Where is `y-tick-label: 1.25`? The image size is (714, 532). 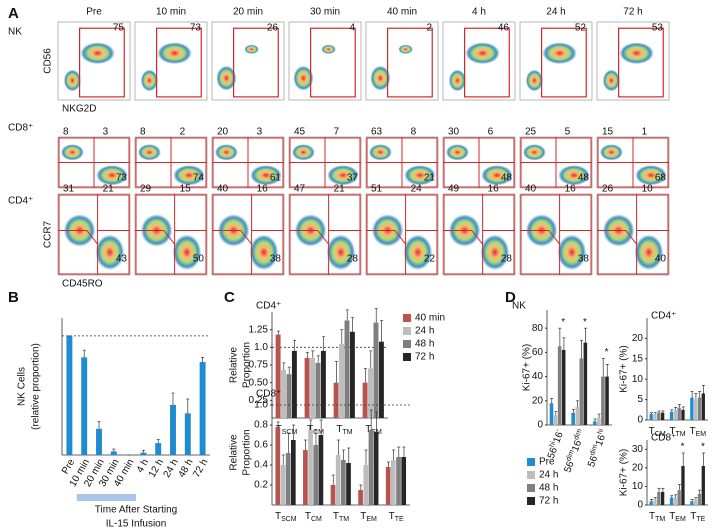 y-tick-label: 1.25 is located at coordinates (259, 329).